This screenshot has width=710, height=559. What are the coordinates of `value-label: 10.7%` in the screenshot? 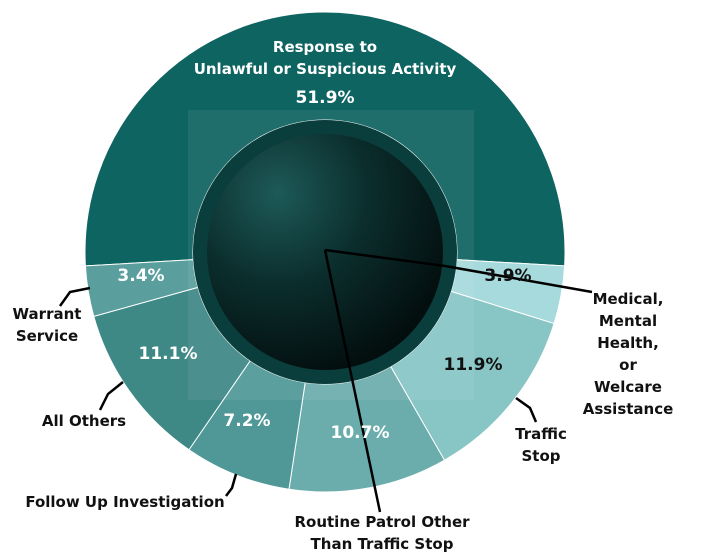 It's located at (360, 433).